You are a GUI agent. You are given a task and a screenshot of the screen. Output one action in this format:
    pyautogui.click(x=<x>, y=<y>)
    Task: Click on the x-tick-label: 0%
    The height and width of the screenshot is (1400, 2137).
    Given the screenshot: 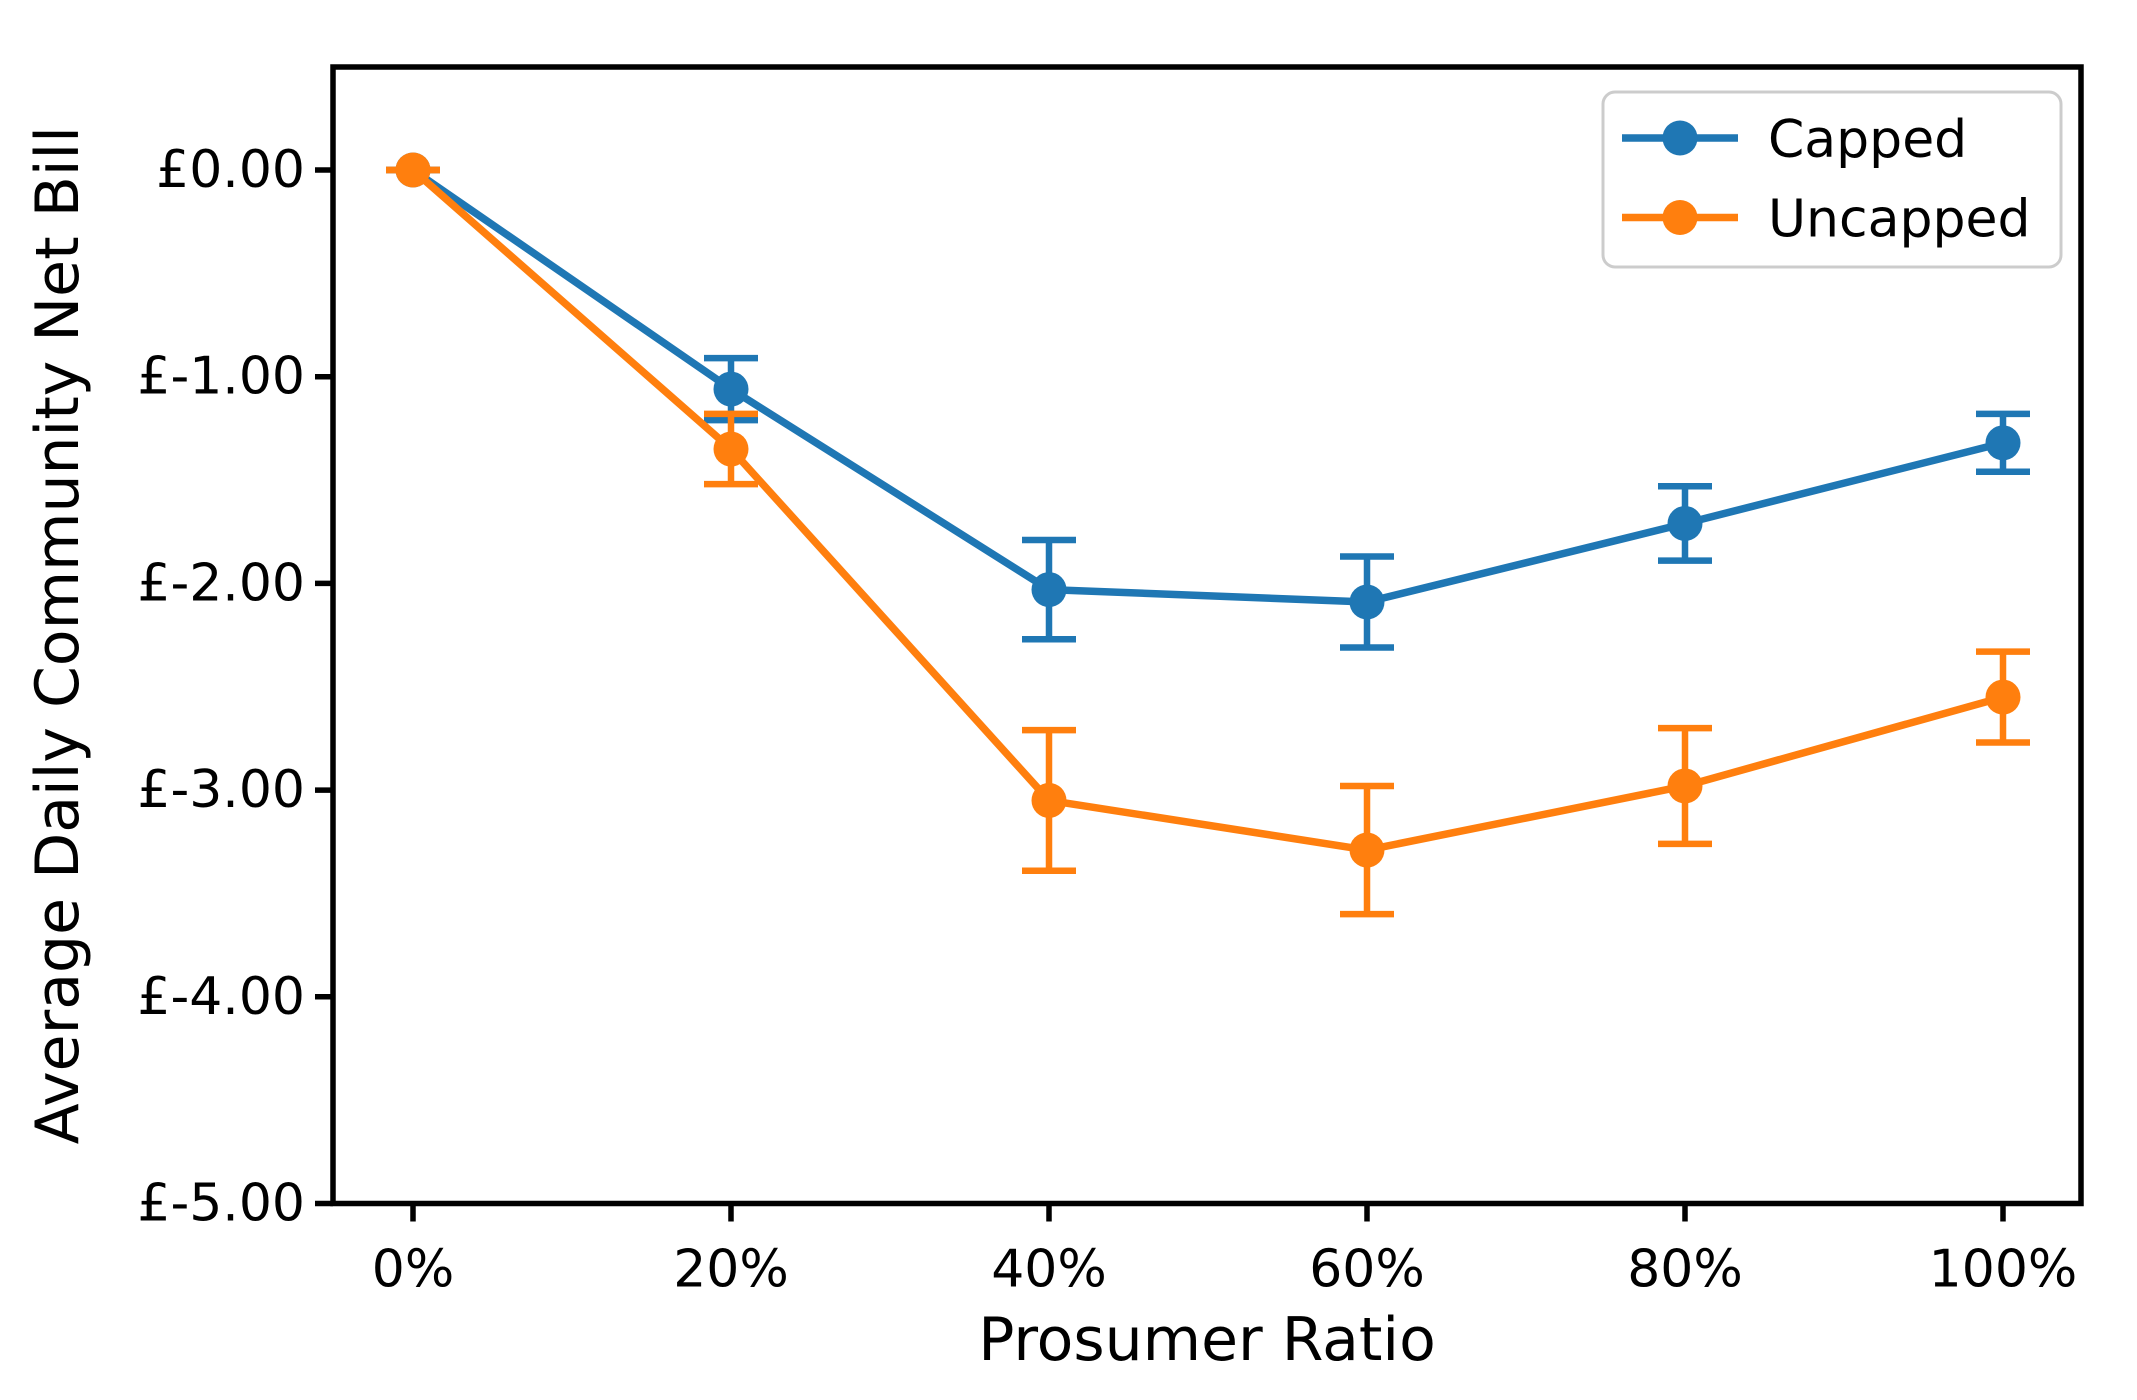 What is the action you would take?
    pyautogui.click(x=413, y=1270)
    